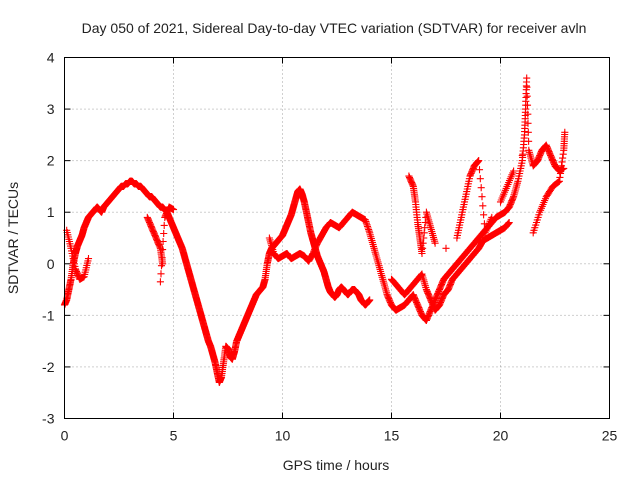 The image size is (640, 480). I want to click on y-tick-label: -1, so click(48, 315).